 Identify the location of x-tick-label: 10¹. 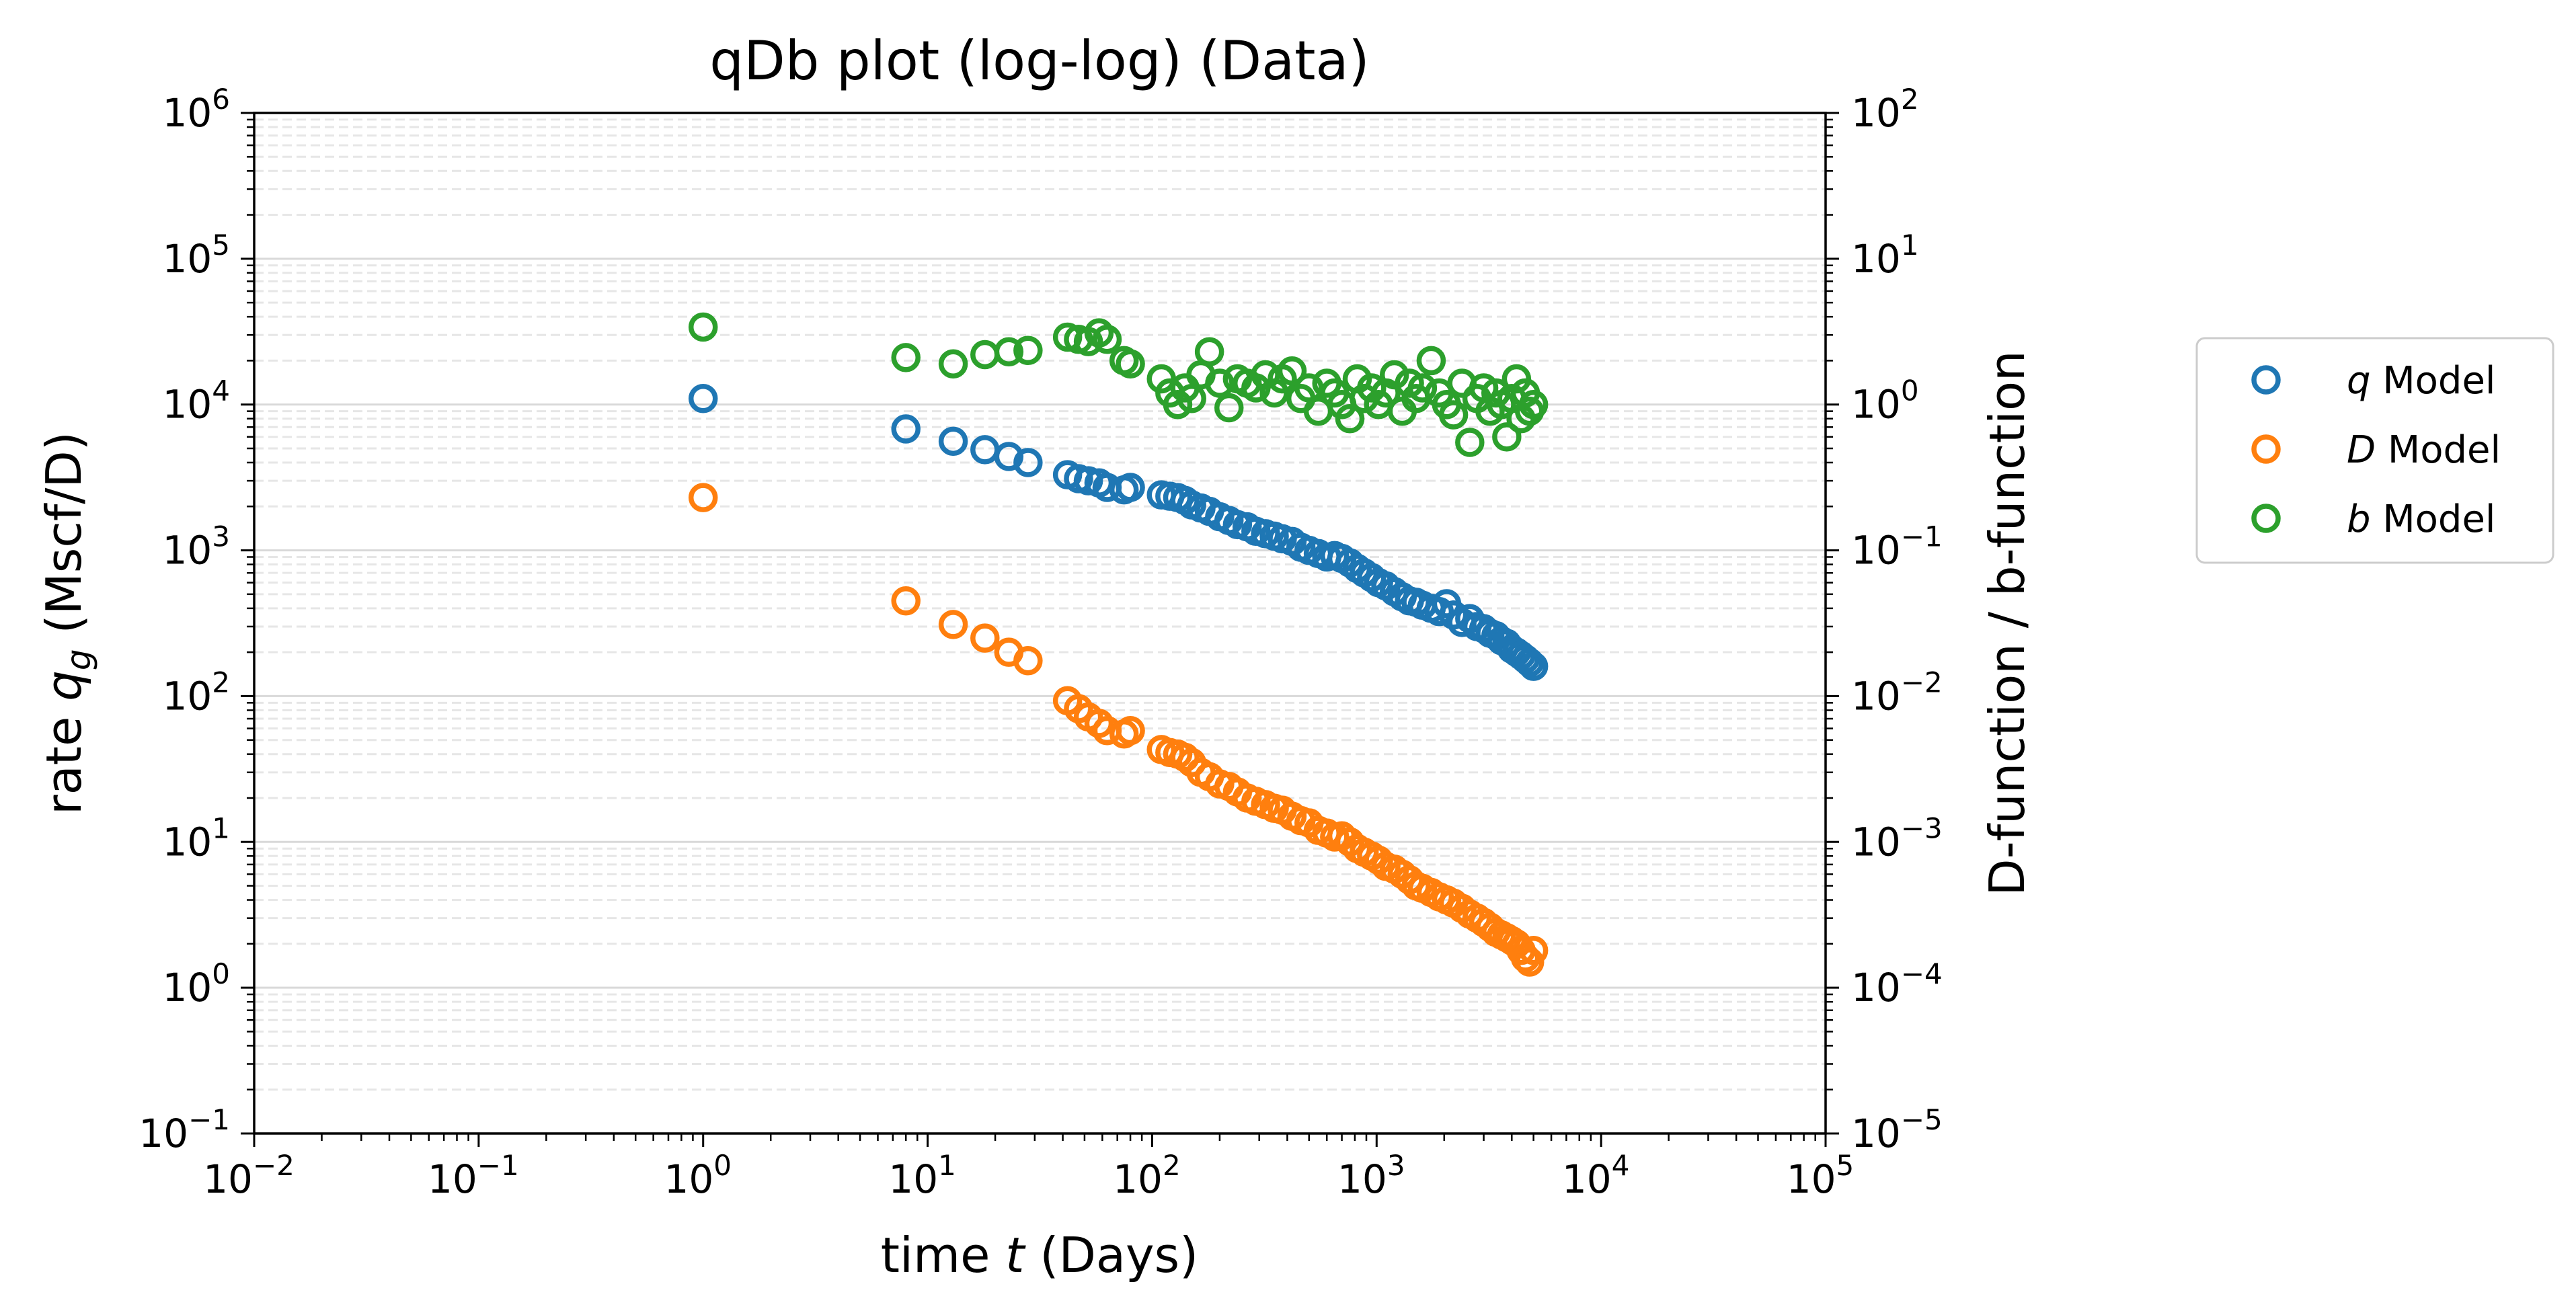
(922, 1175).